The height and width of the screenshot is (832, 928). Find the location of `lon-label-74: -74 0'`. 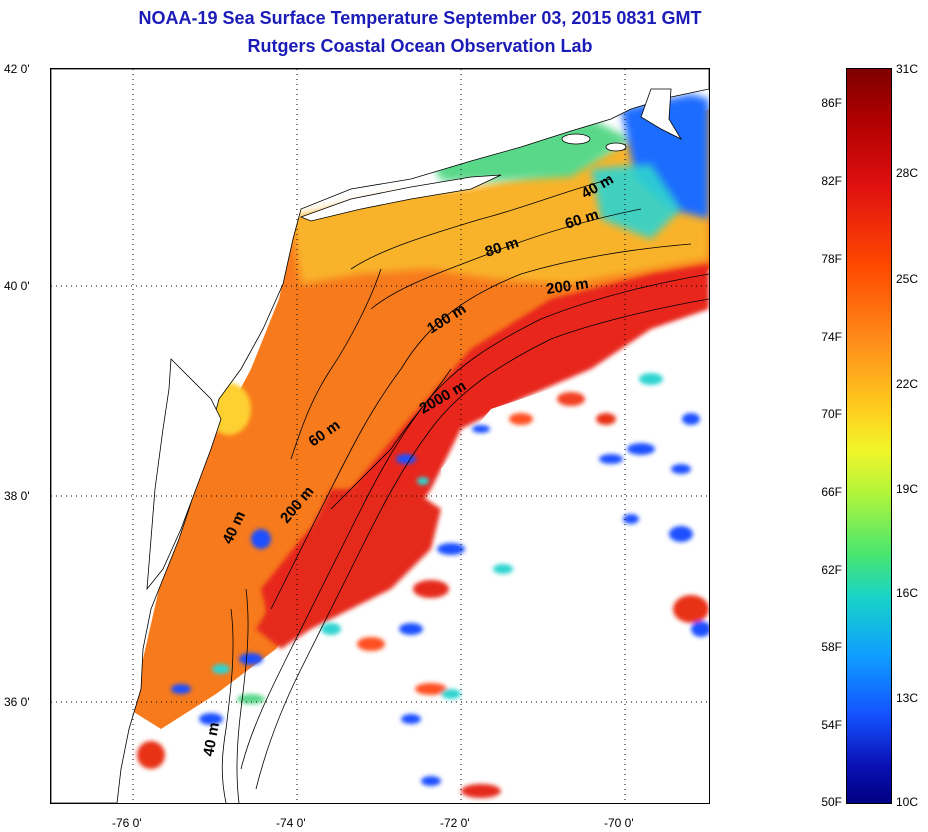

lon-label-74: -74 0' is located at coordinates (291, 823).